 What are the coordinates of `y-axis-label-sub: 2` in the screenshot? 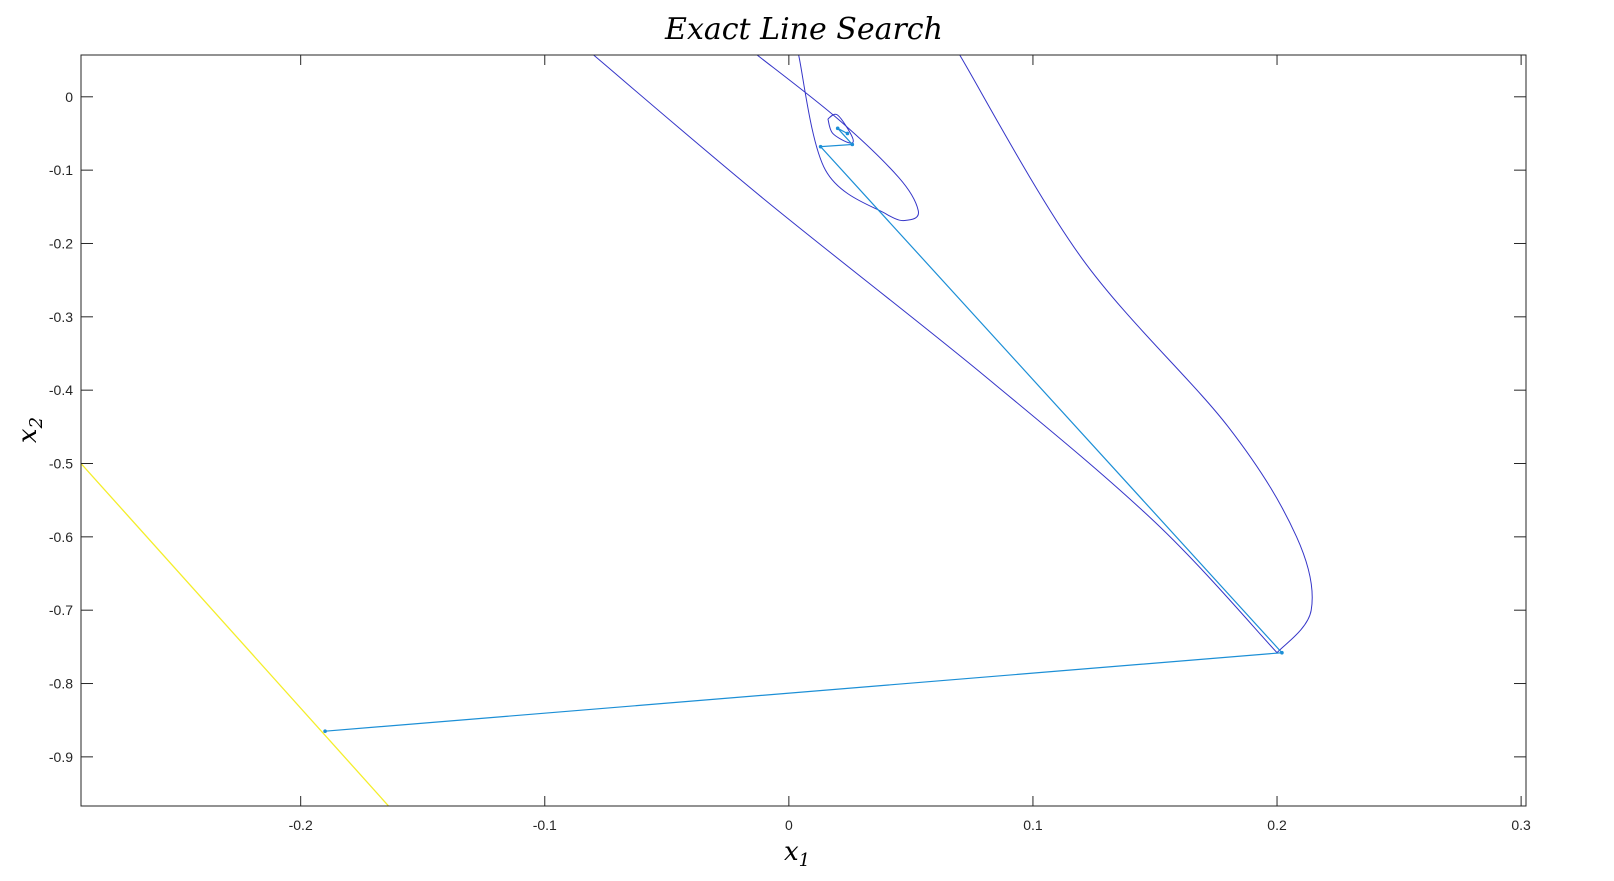 It's located at (36, 423).